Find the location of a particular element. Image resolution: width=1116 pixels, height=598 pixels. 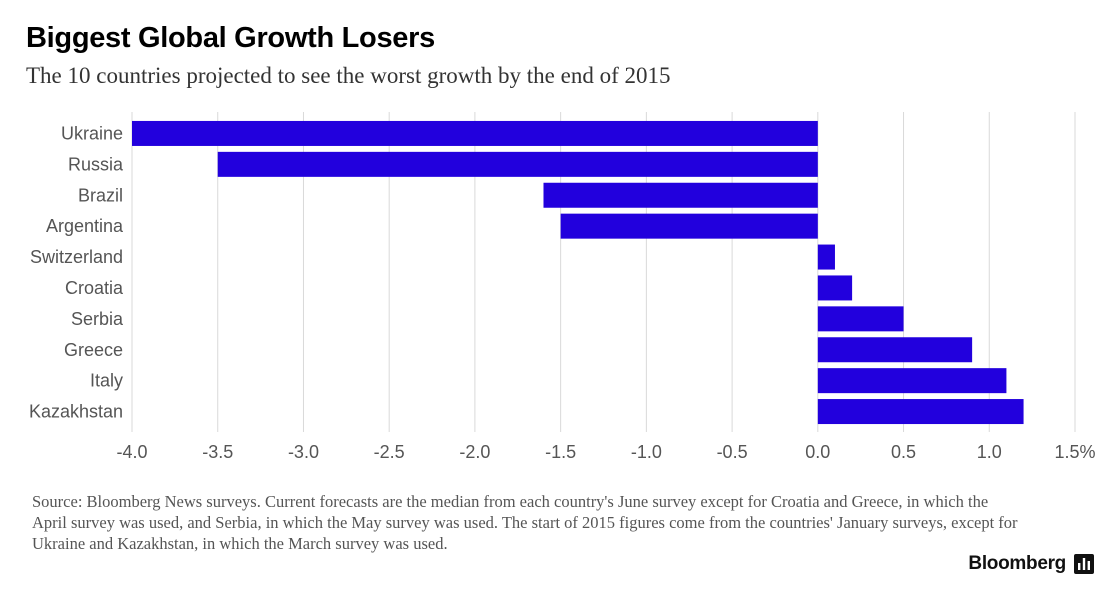

bar-brazil is located at coordinates (680, 195).